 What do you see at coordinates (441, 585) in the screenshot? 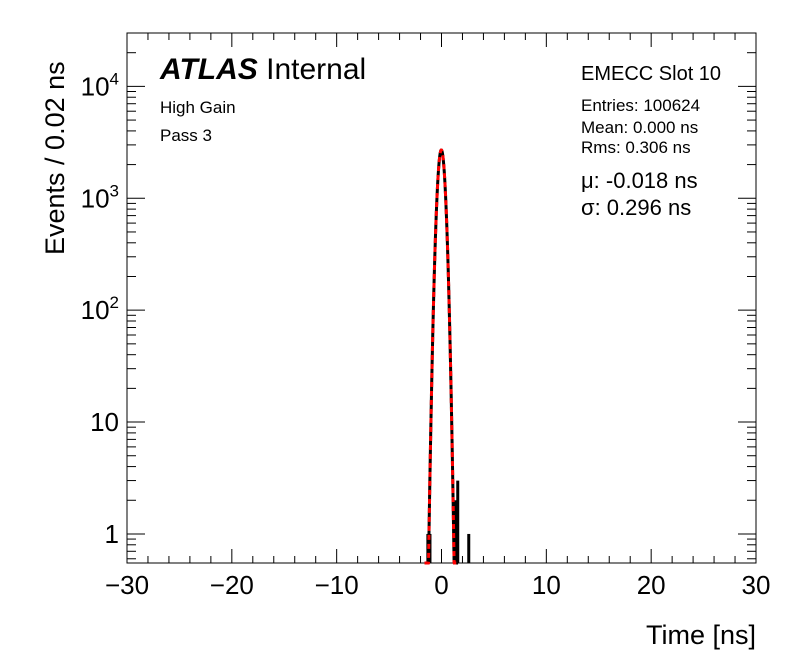
I see `x-tick-label: 0` at bounding box center [441, 585].